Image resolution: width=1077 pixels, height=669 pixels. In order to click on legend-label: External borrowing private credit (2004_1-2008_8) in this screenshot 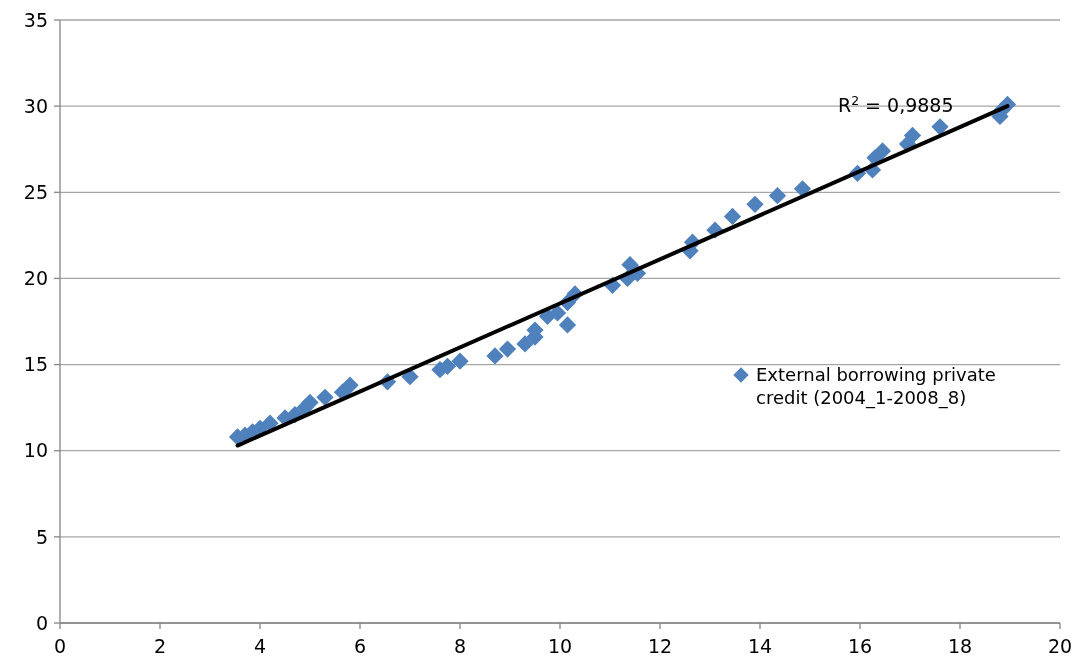, I will do `click(876, 386)`.